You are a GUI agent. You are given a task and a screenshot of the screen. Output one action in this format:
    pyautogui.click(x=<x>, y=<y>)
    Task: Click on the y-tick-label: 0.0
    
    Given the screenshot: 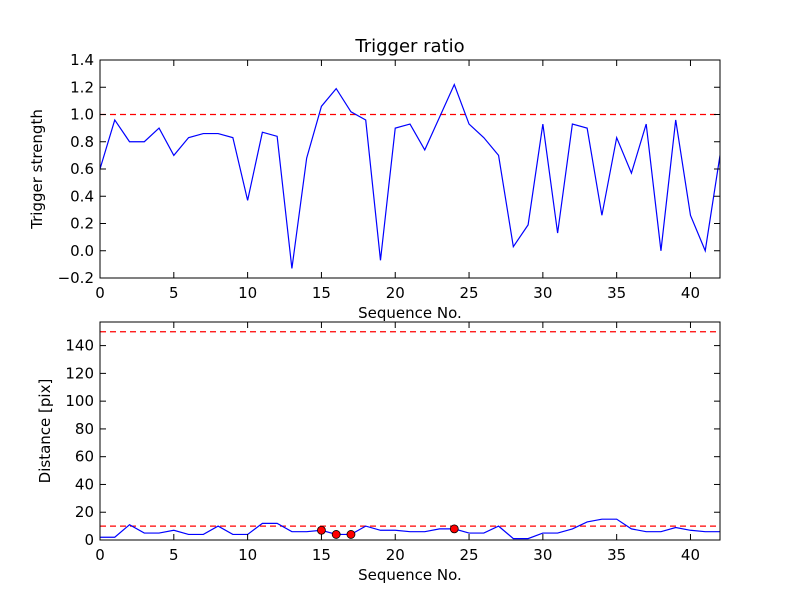 What is the action you would take?
    pyautogui.click(x=82, y=251)
    